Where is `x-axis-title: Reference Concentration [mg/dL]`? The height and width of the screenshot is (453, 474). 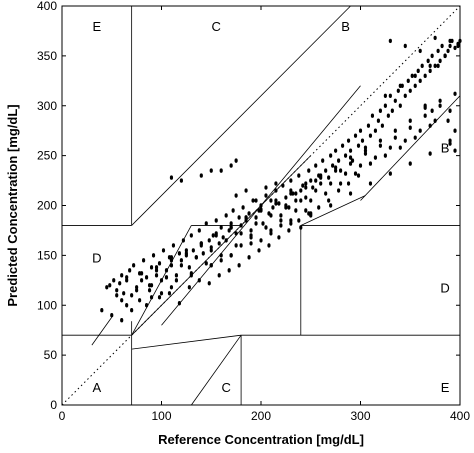 x-axis-title: Reference Concentration [mg/dL] is located at coordinates (261, 439).